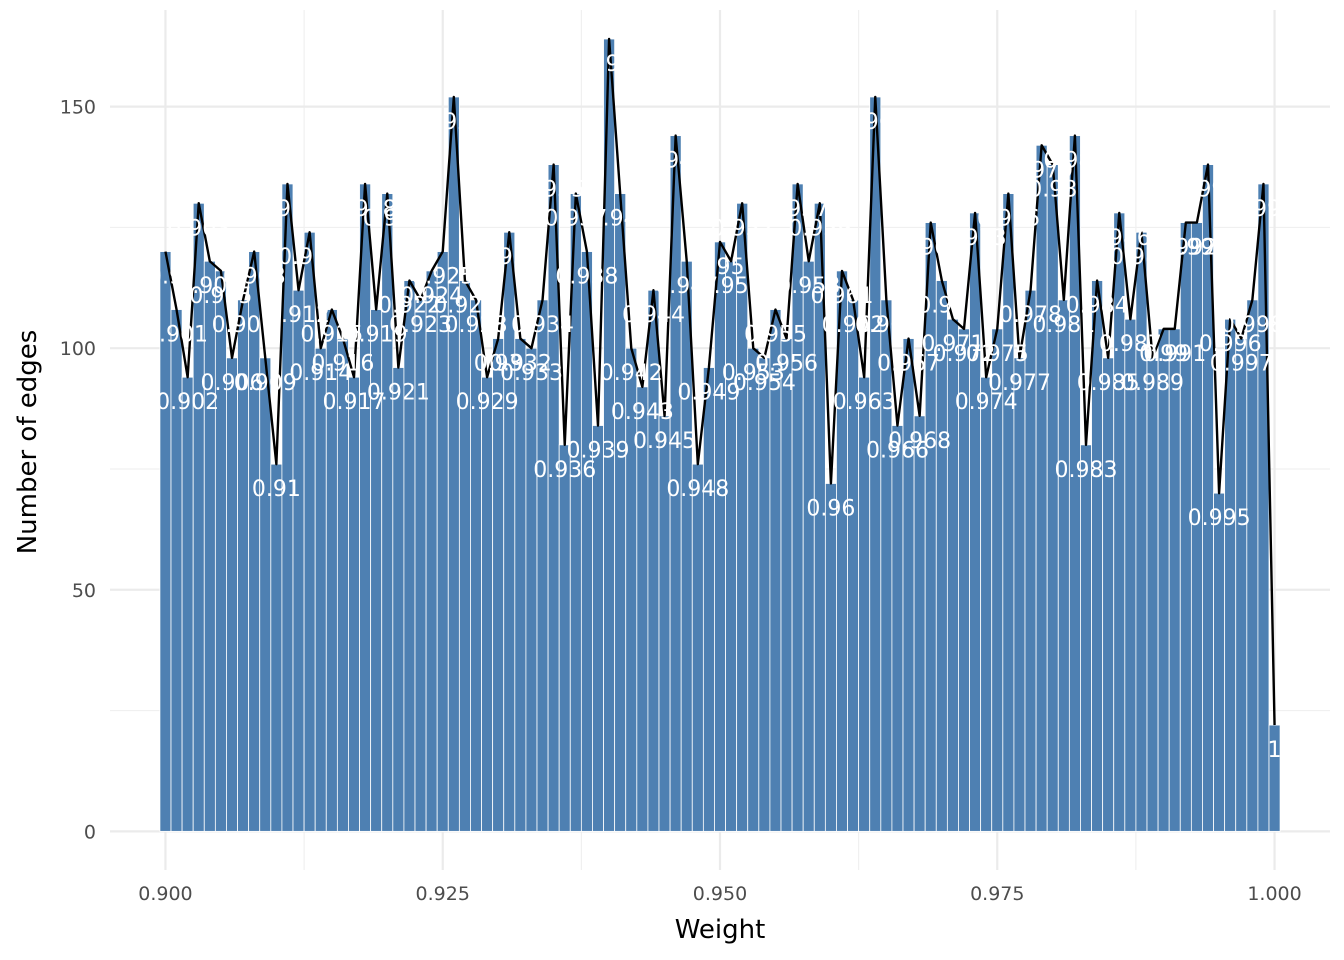 The width and height of the screenshot is (1344, 960). Describe the element at coordinates (309, 257) in the screenshot. I see `bar-label: 0.913` at that location.